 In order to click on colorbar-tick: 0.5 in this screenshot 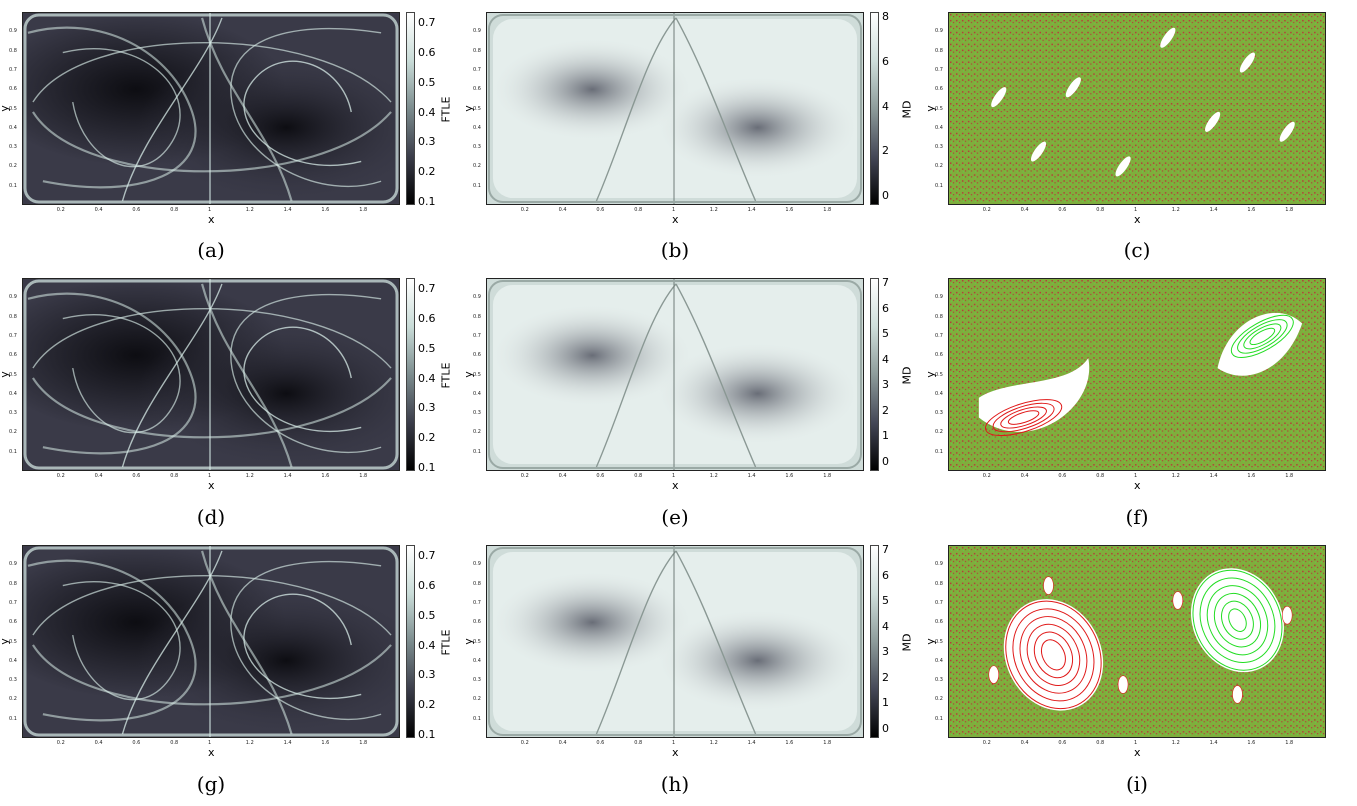, I will do `click(427, 82)`.